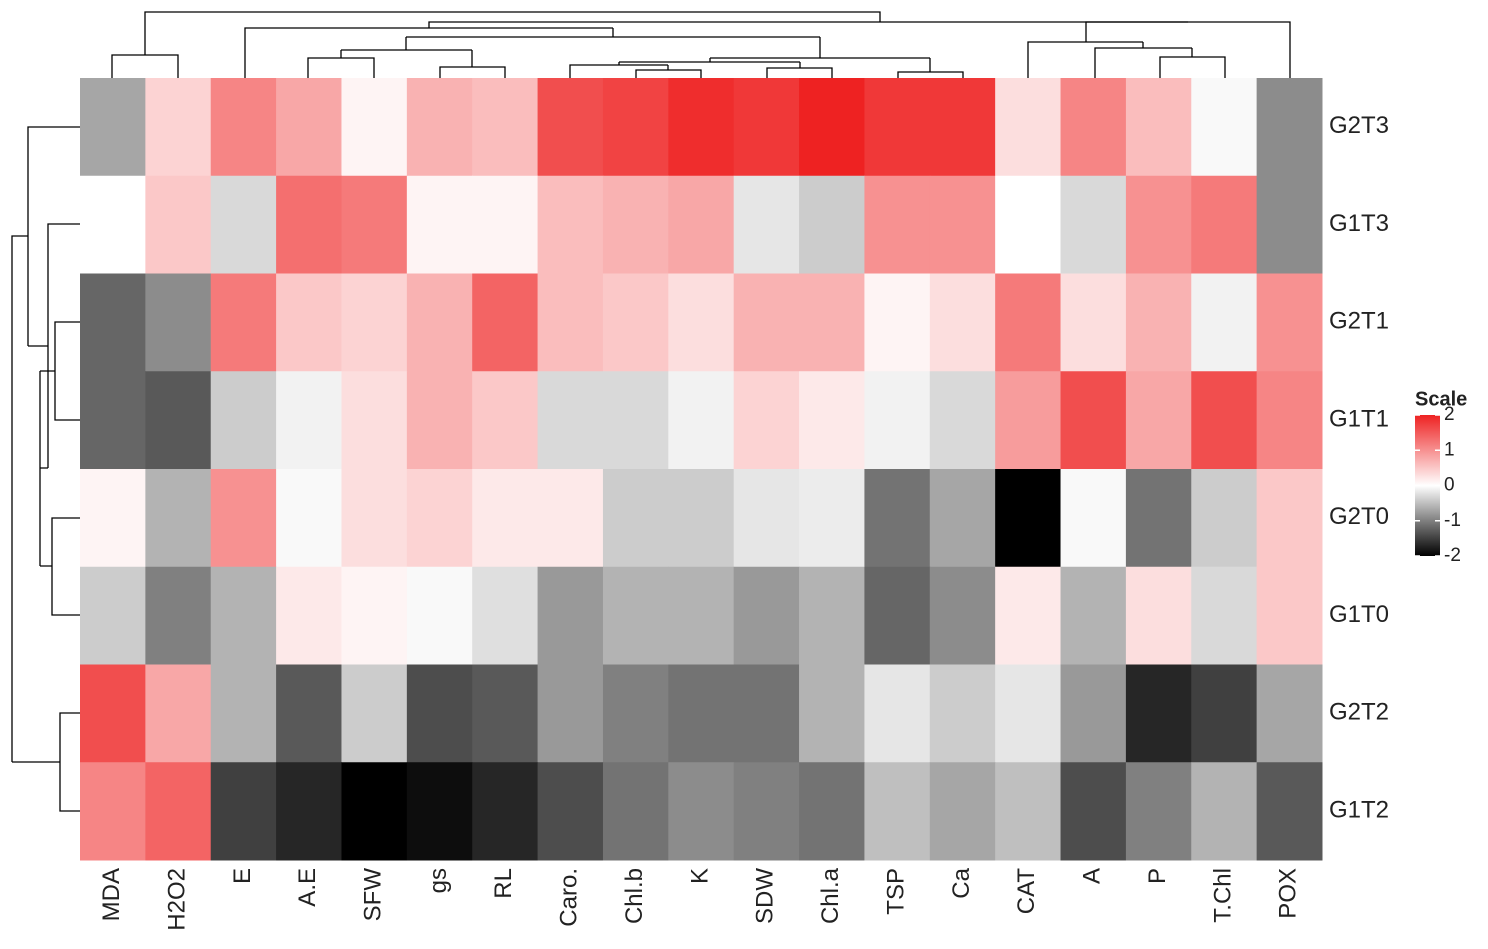 Image resolution: width=1488 pixels, height=949 pixels. I want to click on colorbar-tick-label: 2, so click(1449, 414).